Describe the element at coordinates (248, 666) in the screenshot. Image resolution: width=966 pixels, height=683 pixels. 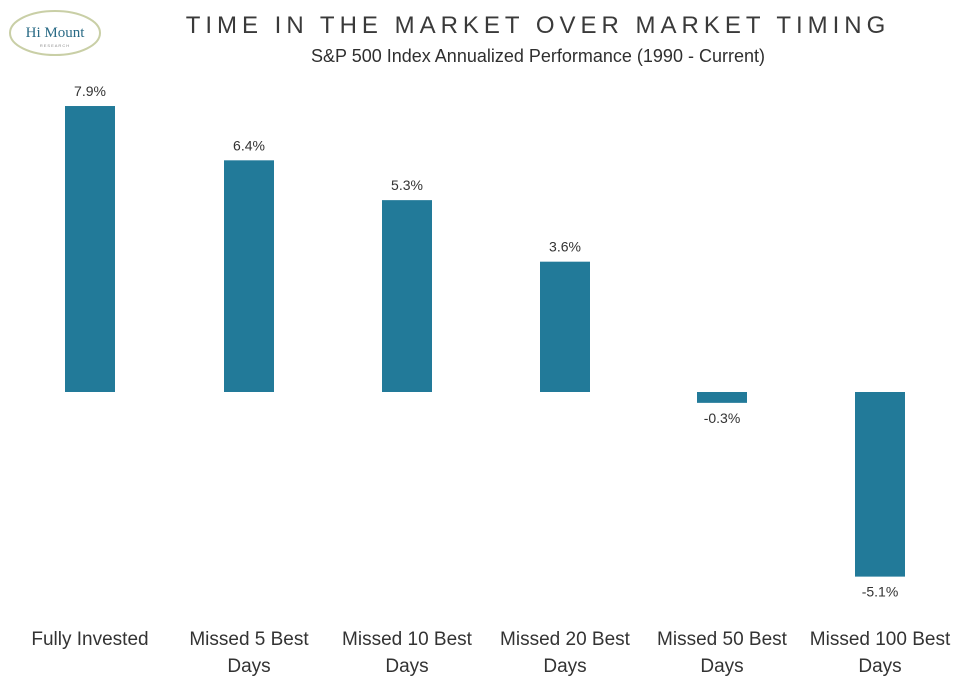
I see `category-label-1-1: Days` at that location.